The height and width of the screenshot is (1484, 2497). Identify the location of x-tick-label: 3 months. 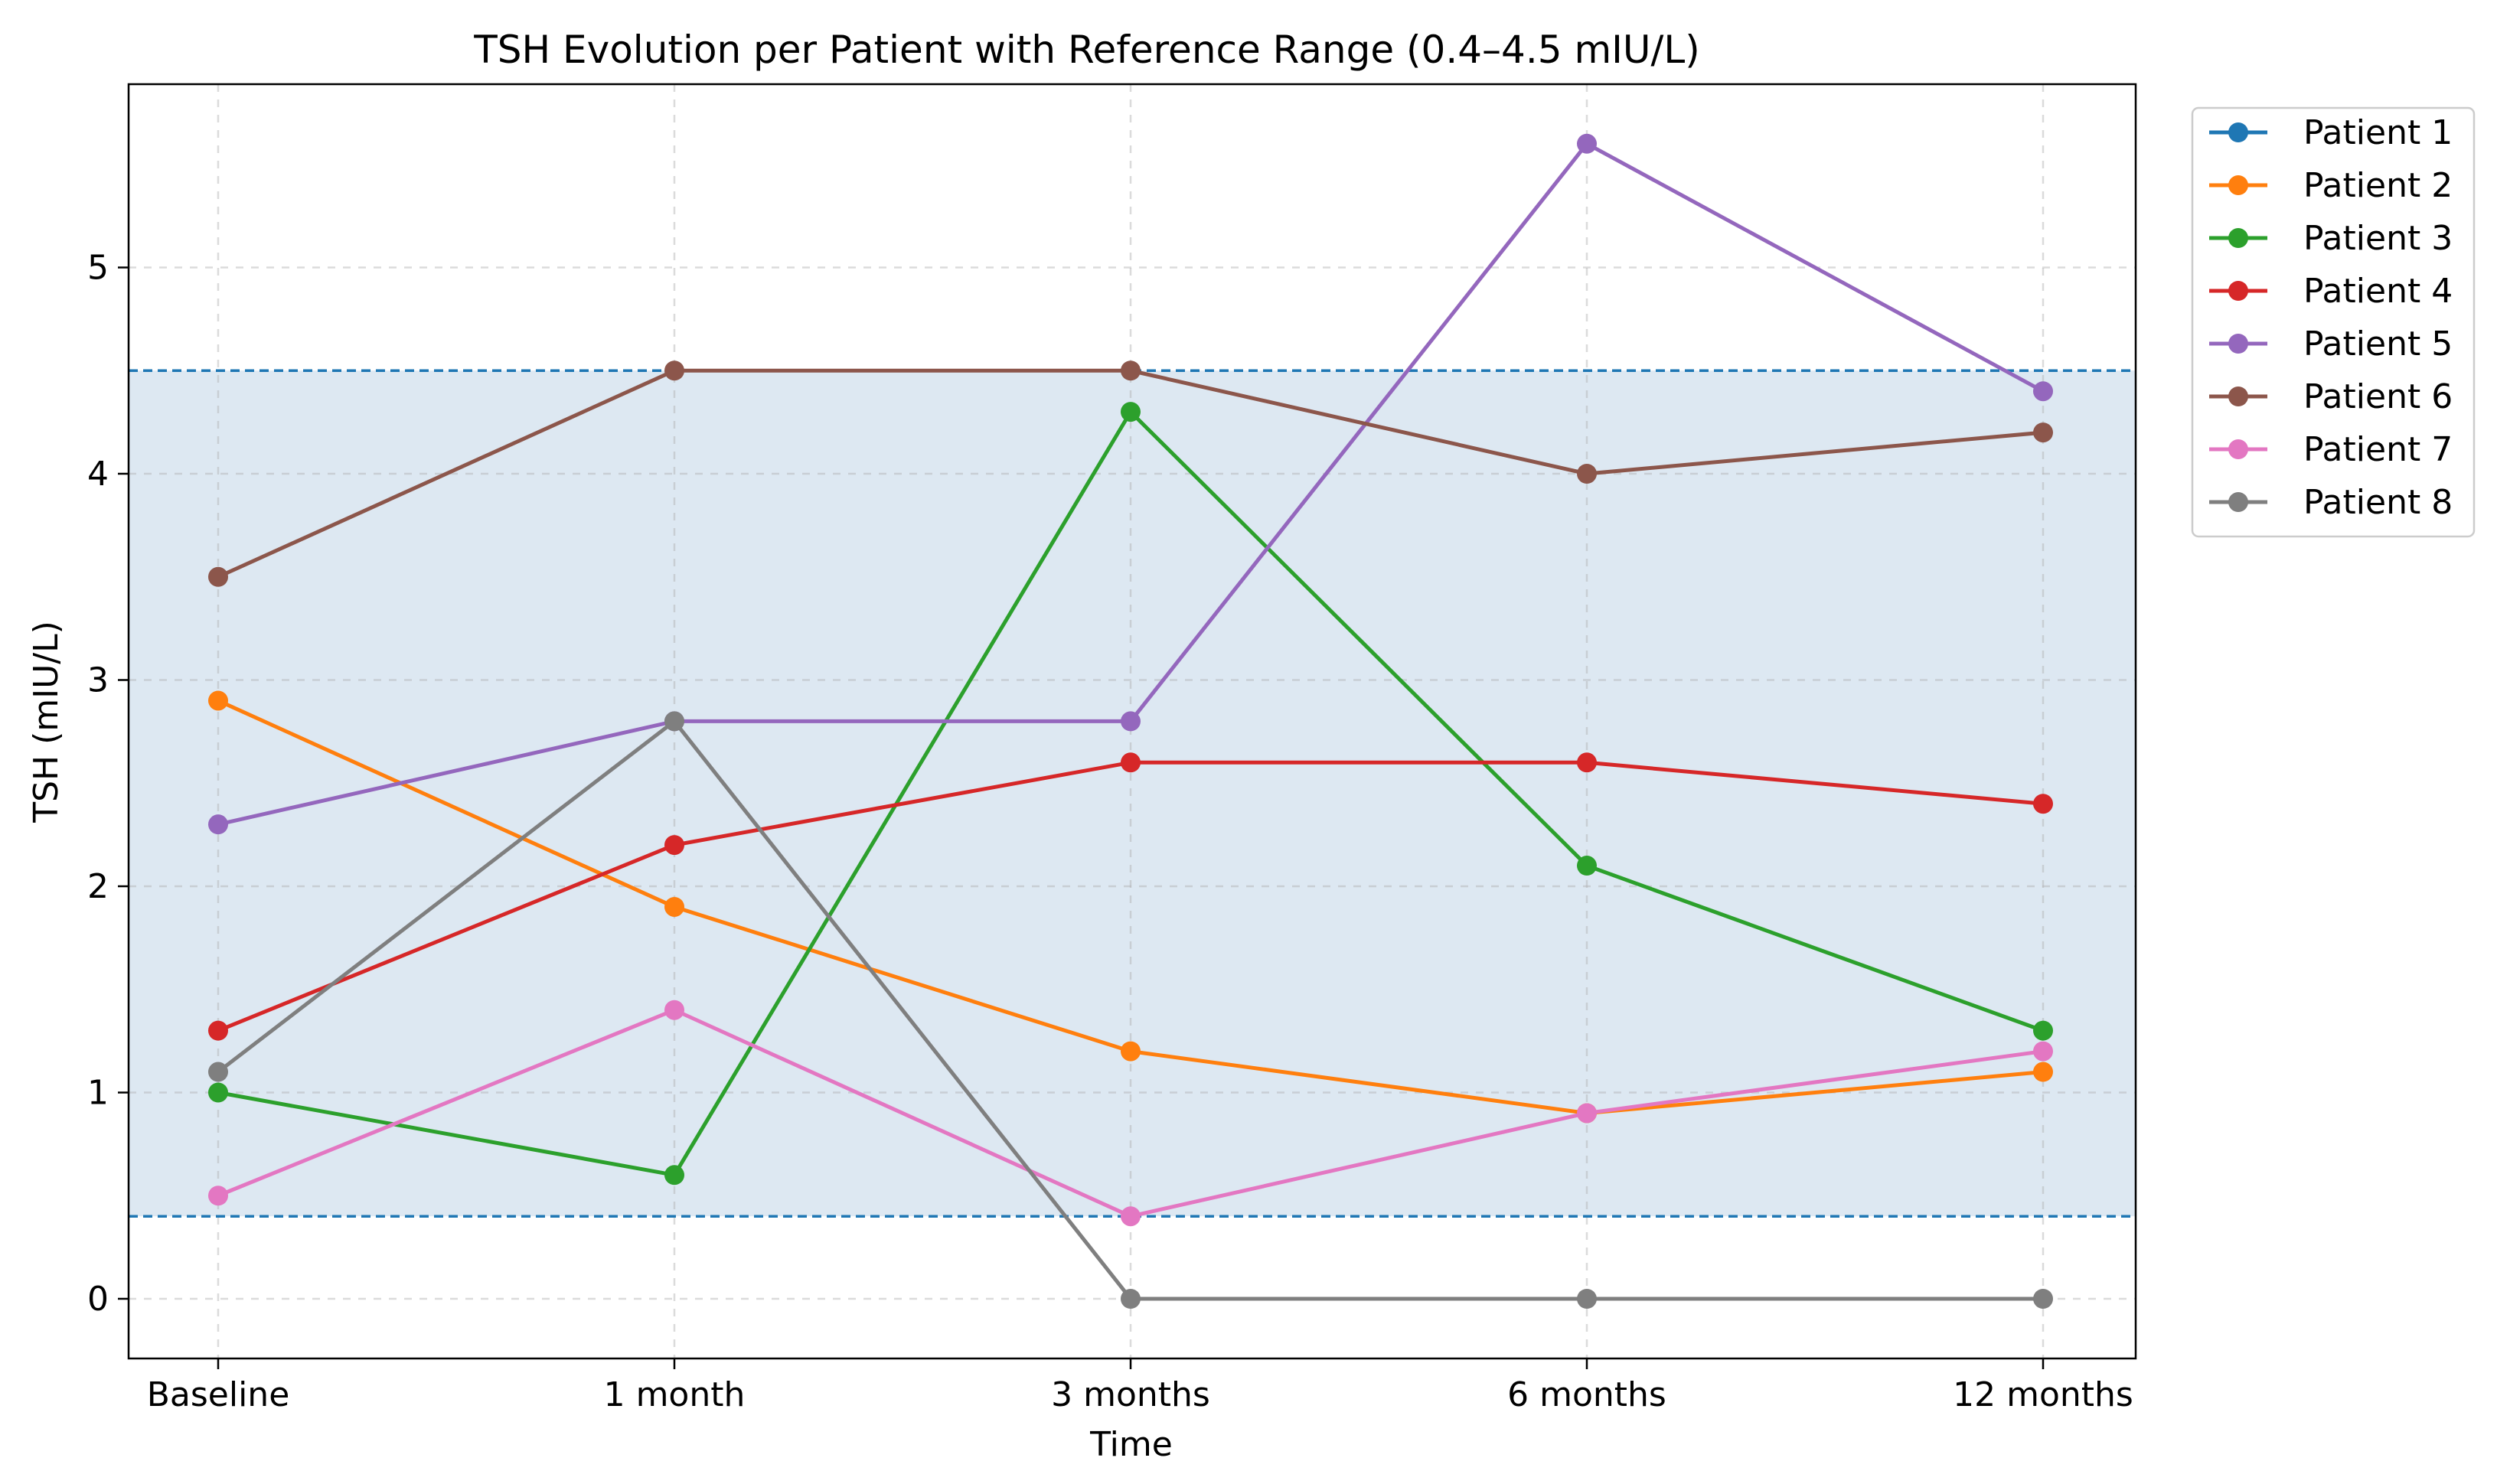
(1130, 1394).